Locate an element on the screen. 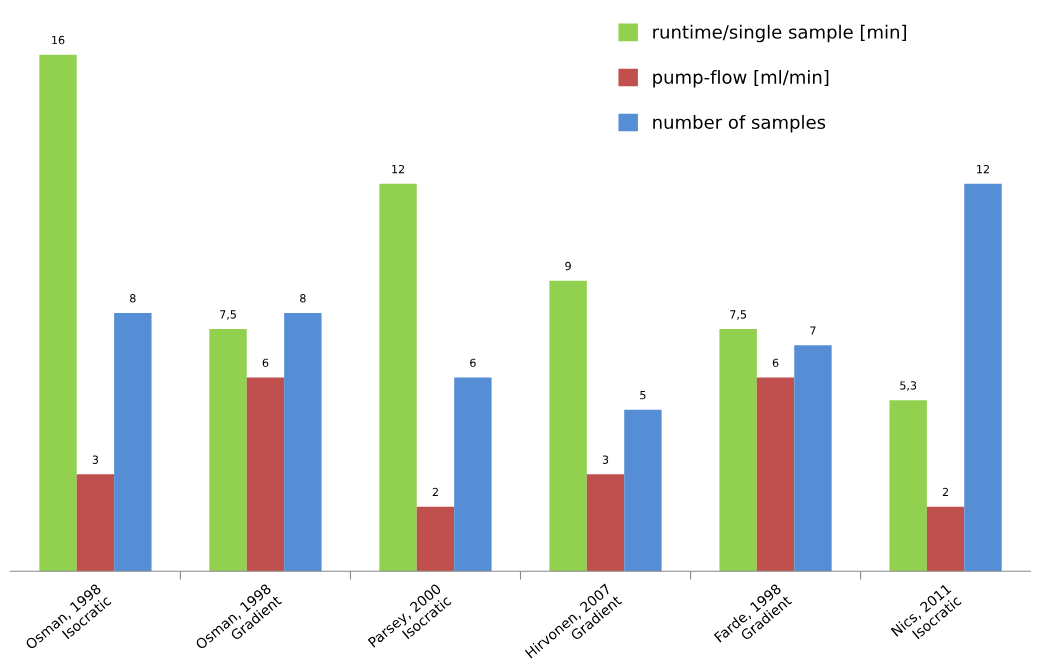  legend-label: number of samples is located at coordinates (739, 124).